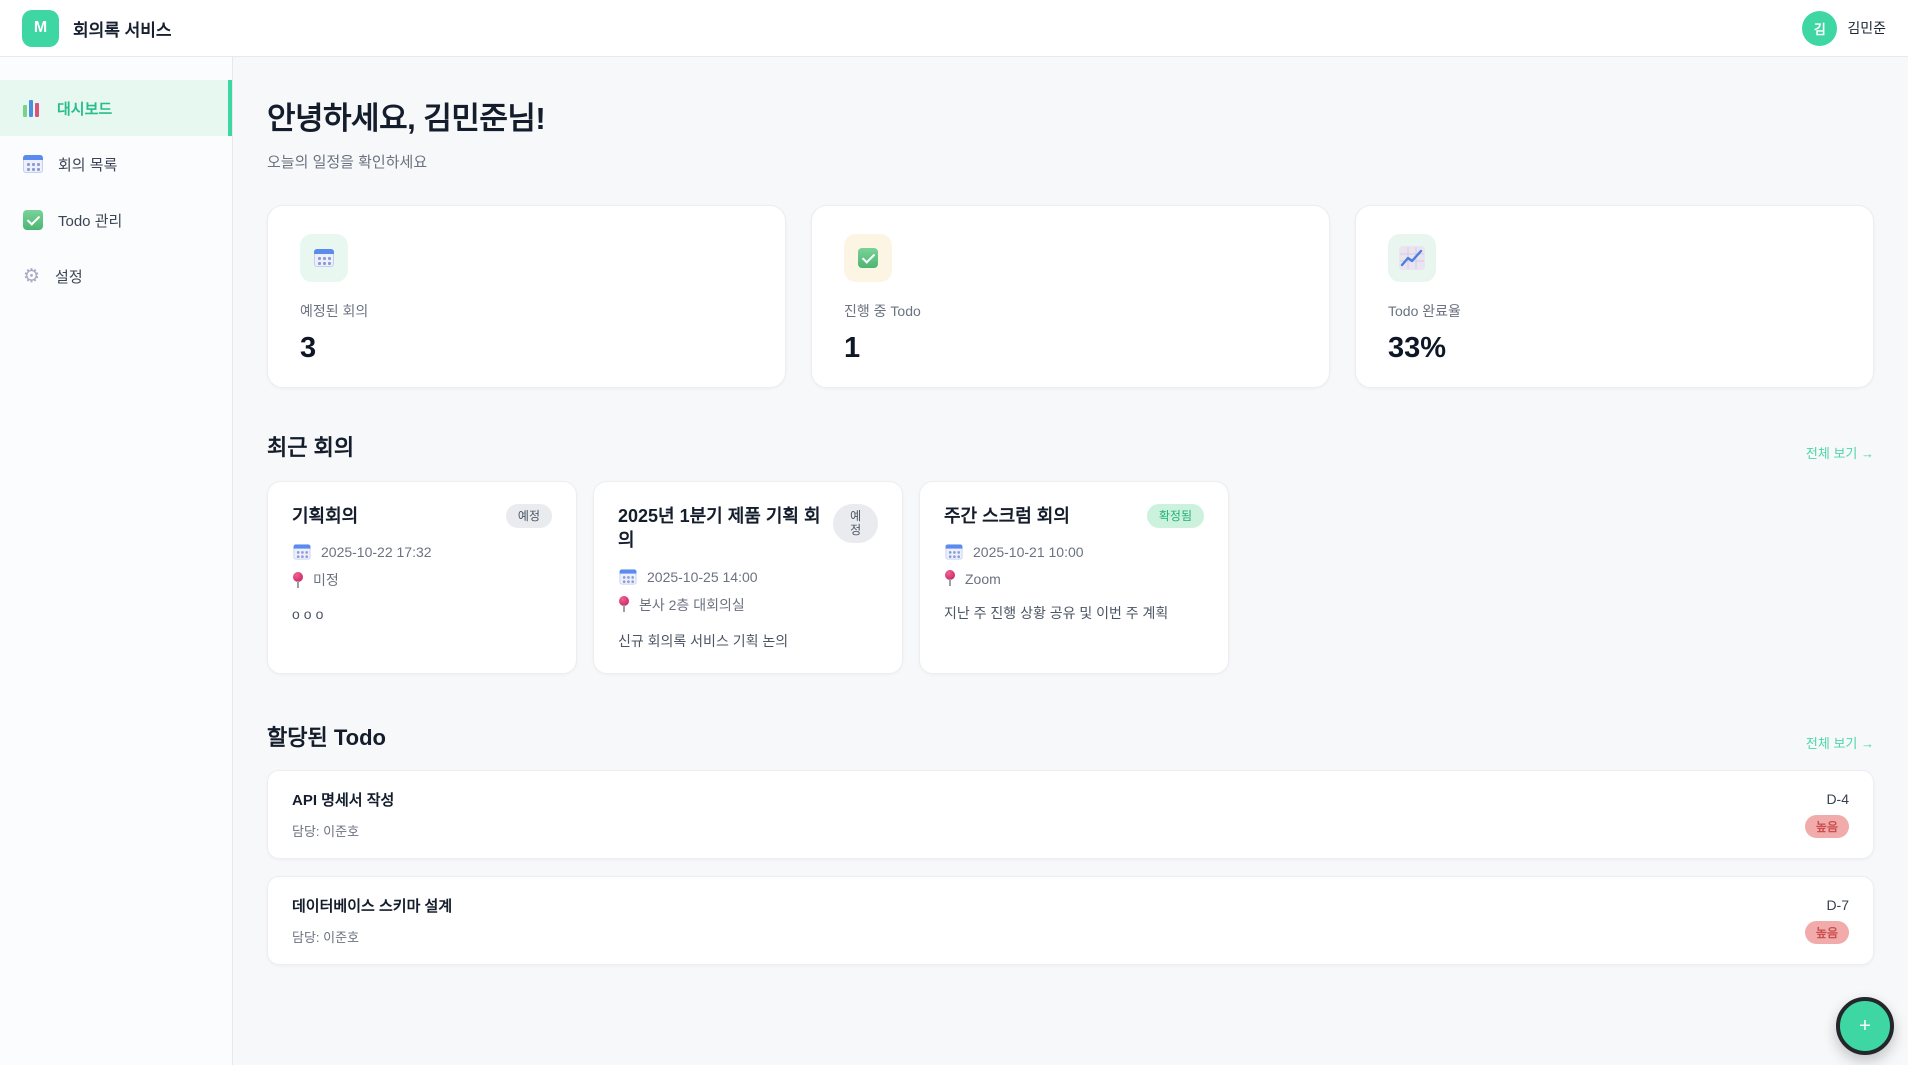 This screenshot has width=1908, height=1065. I want to click on stat-card-inprogress-todos: 진행 중 Todo 1, so click(1070, 296).